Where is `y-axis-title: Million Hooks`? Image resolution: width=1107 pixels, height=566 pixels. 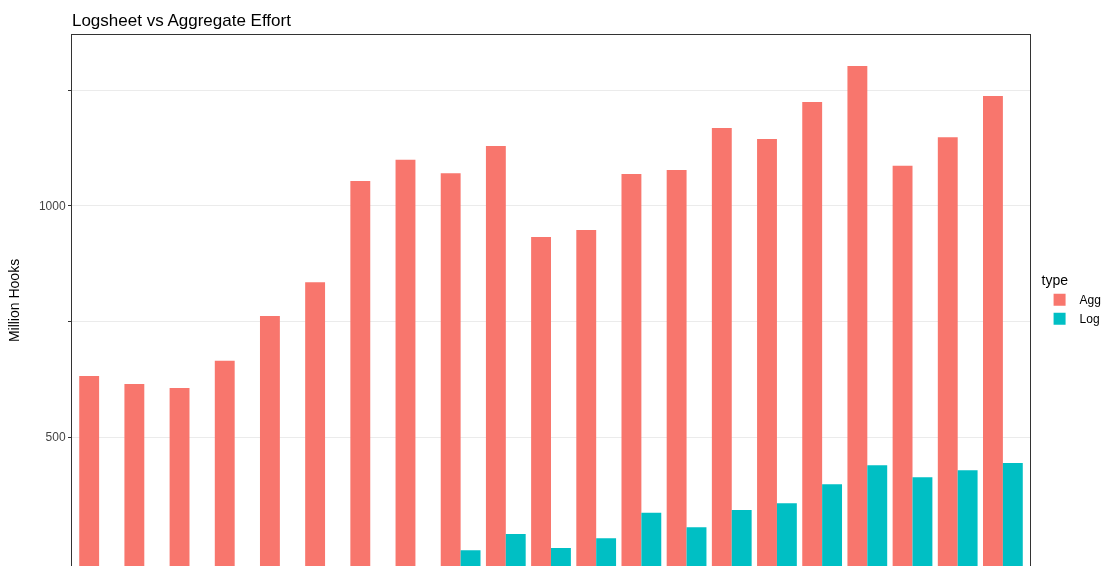
y-axis-title: Million Hooks is located at coordinates (14, 300).